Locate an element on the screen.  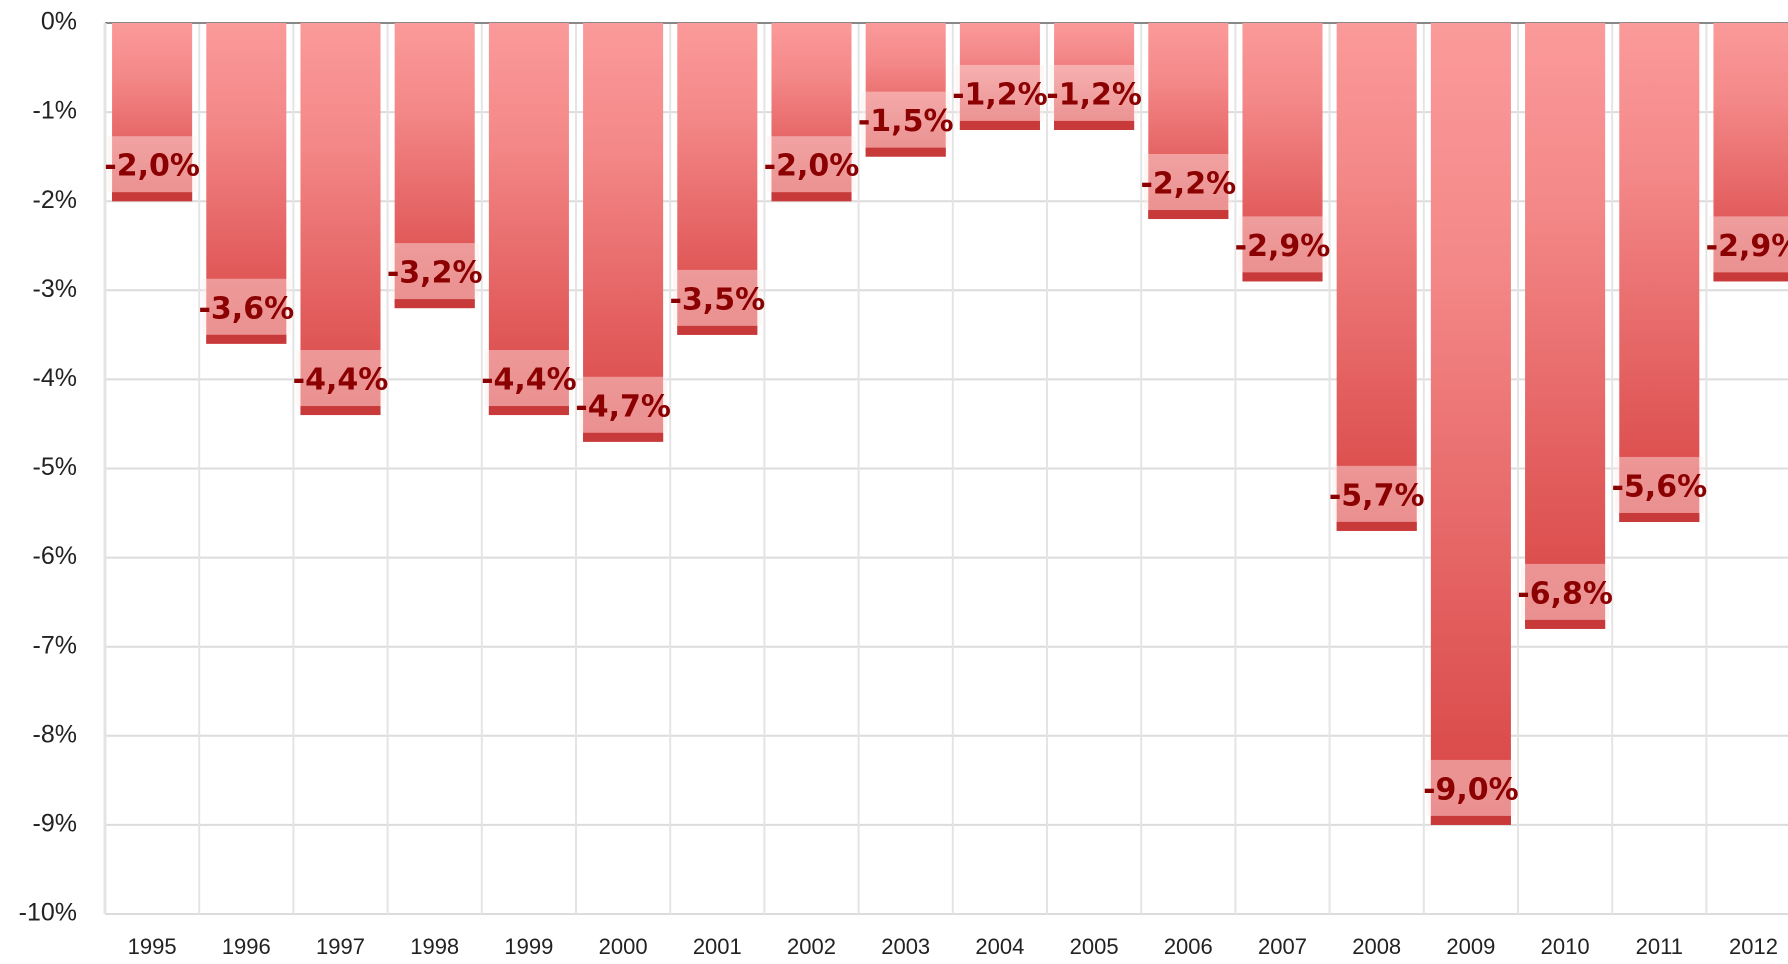
x-tick-label: 2007 is located at coordinates (1282, 946).